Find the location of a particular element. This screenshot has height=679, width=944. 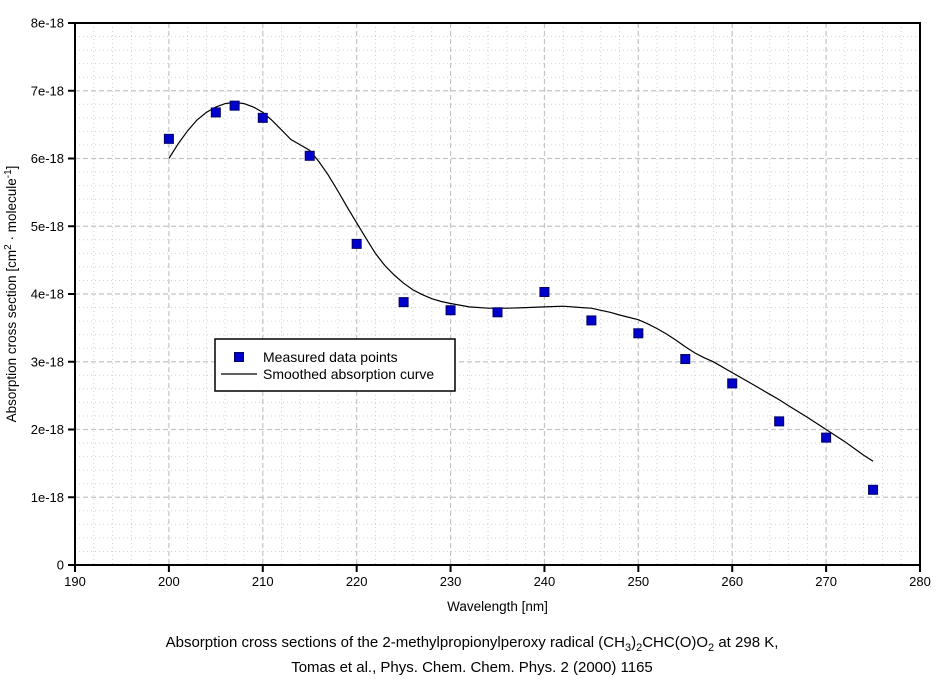

x-tick-label: 240 is located at coordinates (545, 581).